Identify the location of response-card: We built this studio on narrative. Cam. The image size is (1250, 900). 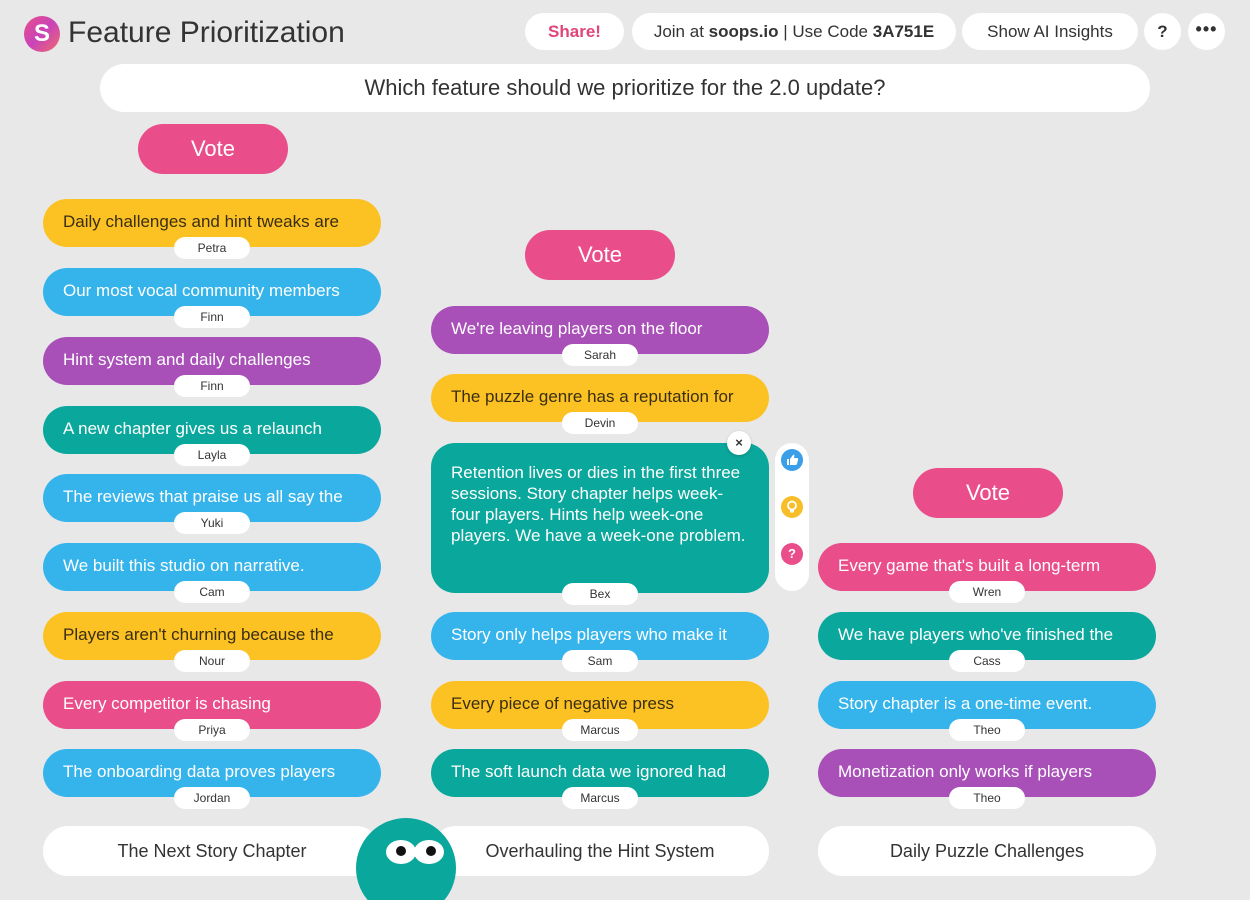
(212, 573).